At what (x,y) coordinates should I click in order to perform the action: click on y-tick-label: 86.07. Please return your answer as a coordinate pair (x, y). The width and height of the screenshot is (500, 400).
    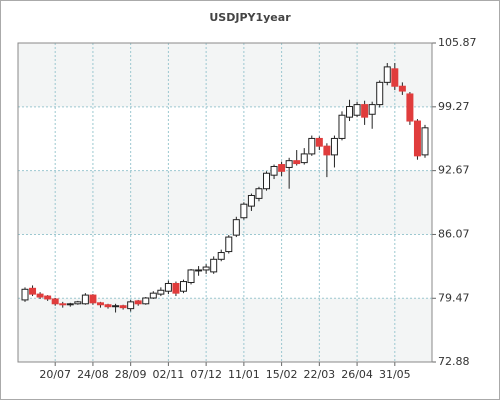
    Looking at the image, I should click on (454, 233).